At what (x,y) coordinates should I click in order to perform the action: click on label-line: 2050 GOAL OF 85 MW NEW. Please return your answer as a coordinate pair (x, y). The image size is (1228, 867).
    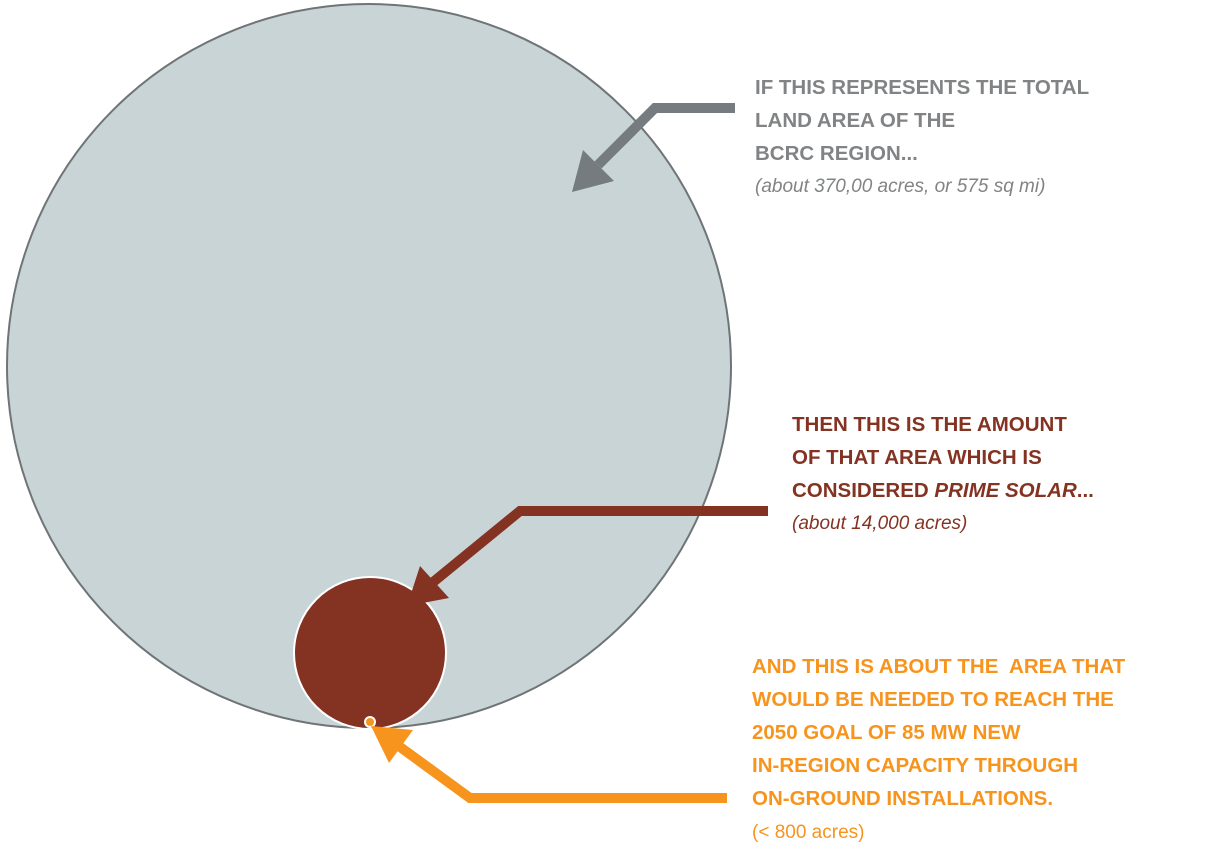
    Looking at the image, I should click on (886, 732).